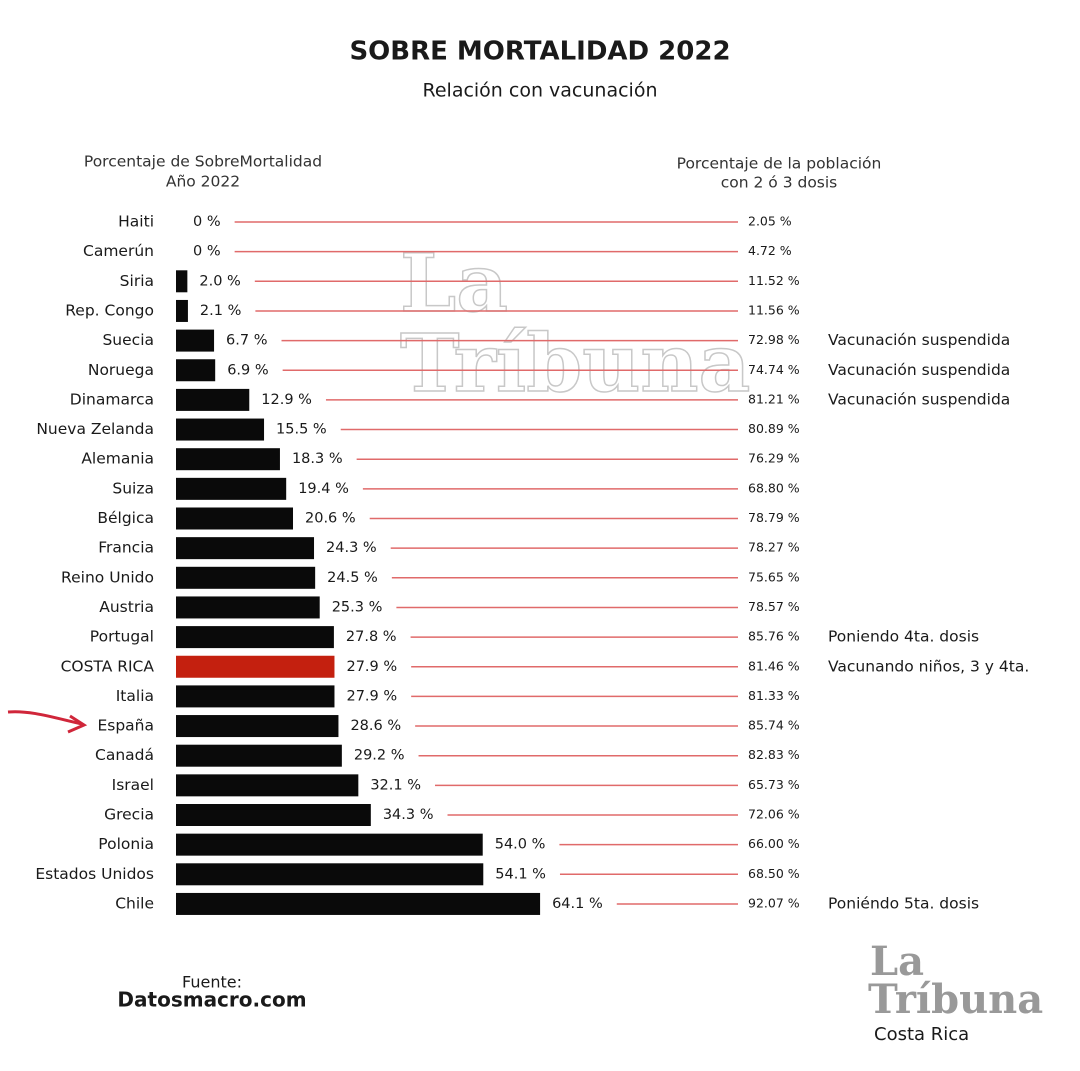  Describe the element at coordinates (351, 548) in the screenshot. I see `value-label: 24.3 %` at that location.